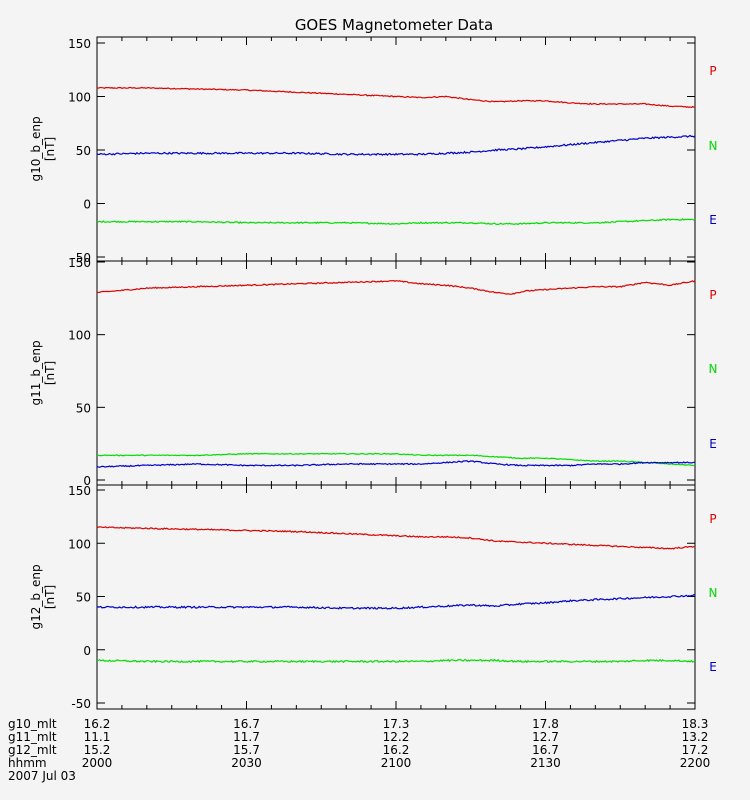 The height and width of the screenshot is (800, 750). What do you see at coordinates (97, 763) in the screenshot?
I see `footer-value: 2000` at bounding box center [97, 763].